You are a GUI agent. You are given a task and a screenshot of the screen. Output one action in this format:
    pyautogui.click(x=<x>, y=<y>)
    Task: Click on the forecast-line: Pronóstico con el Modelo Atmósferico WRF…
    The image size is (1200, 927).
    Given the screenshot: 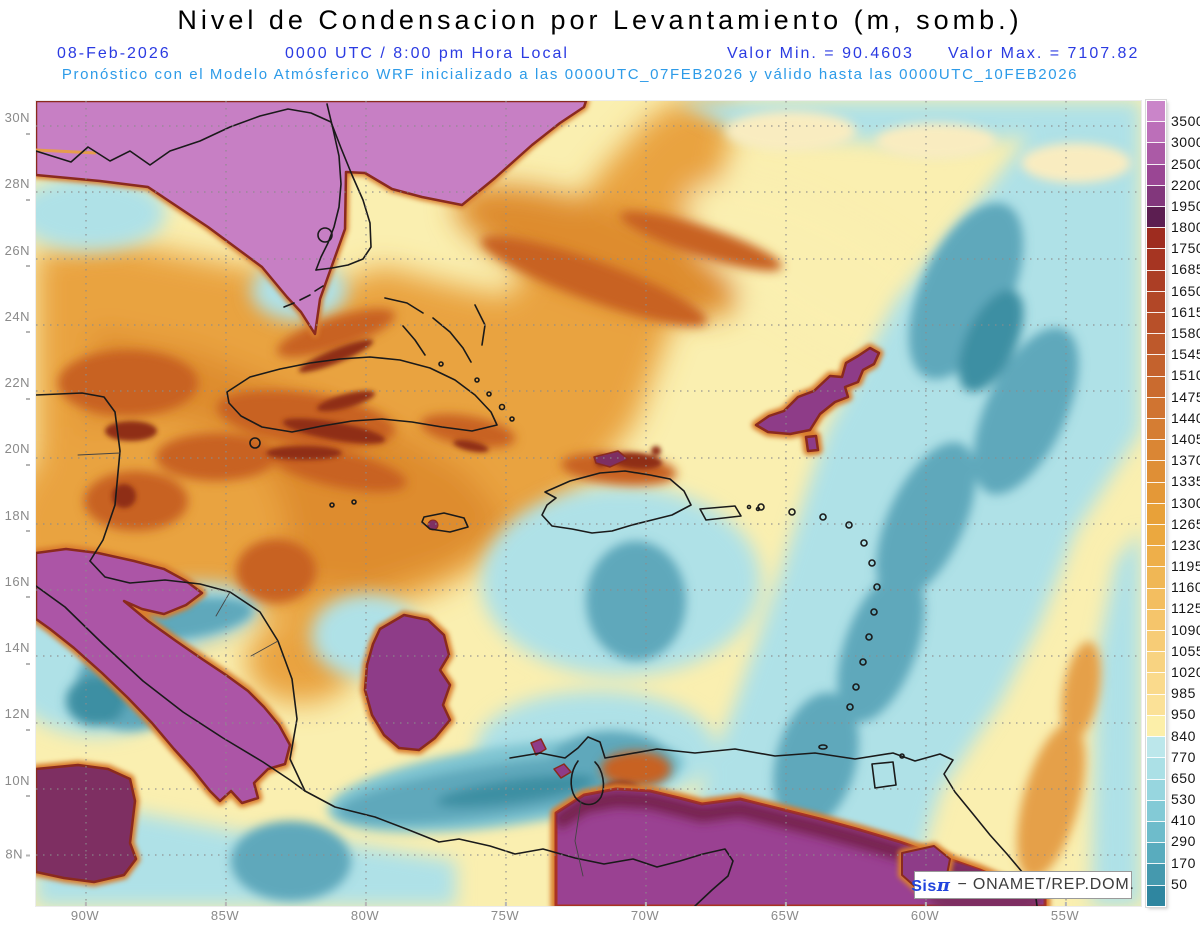 What is the action you would take?
    pyautogui.click(x=570, y=74)
    